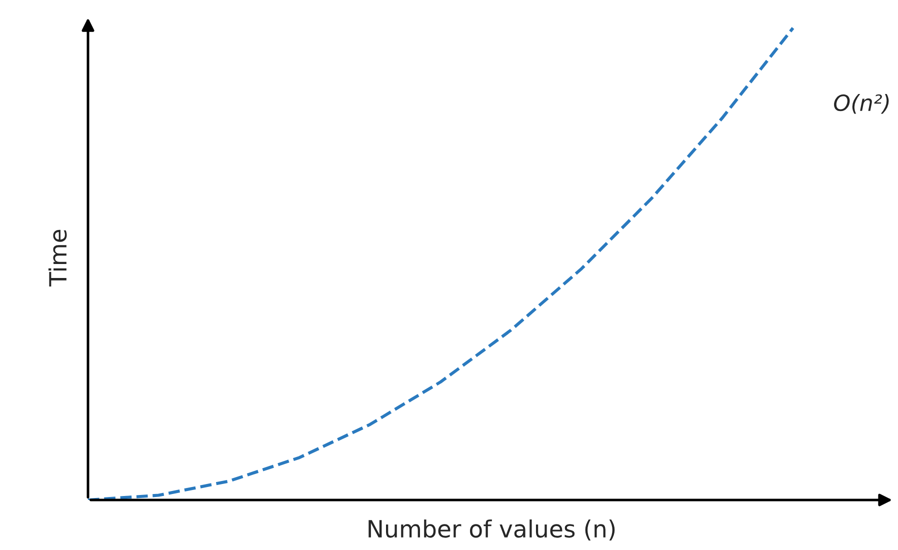  I want to click on text: O(n²), so click(861, 104).